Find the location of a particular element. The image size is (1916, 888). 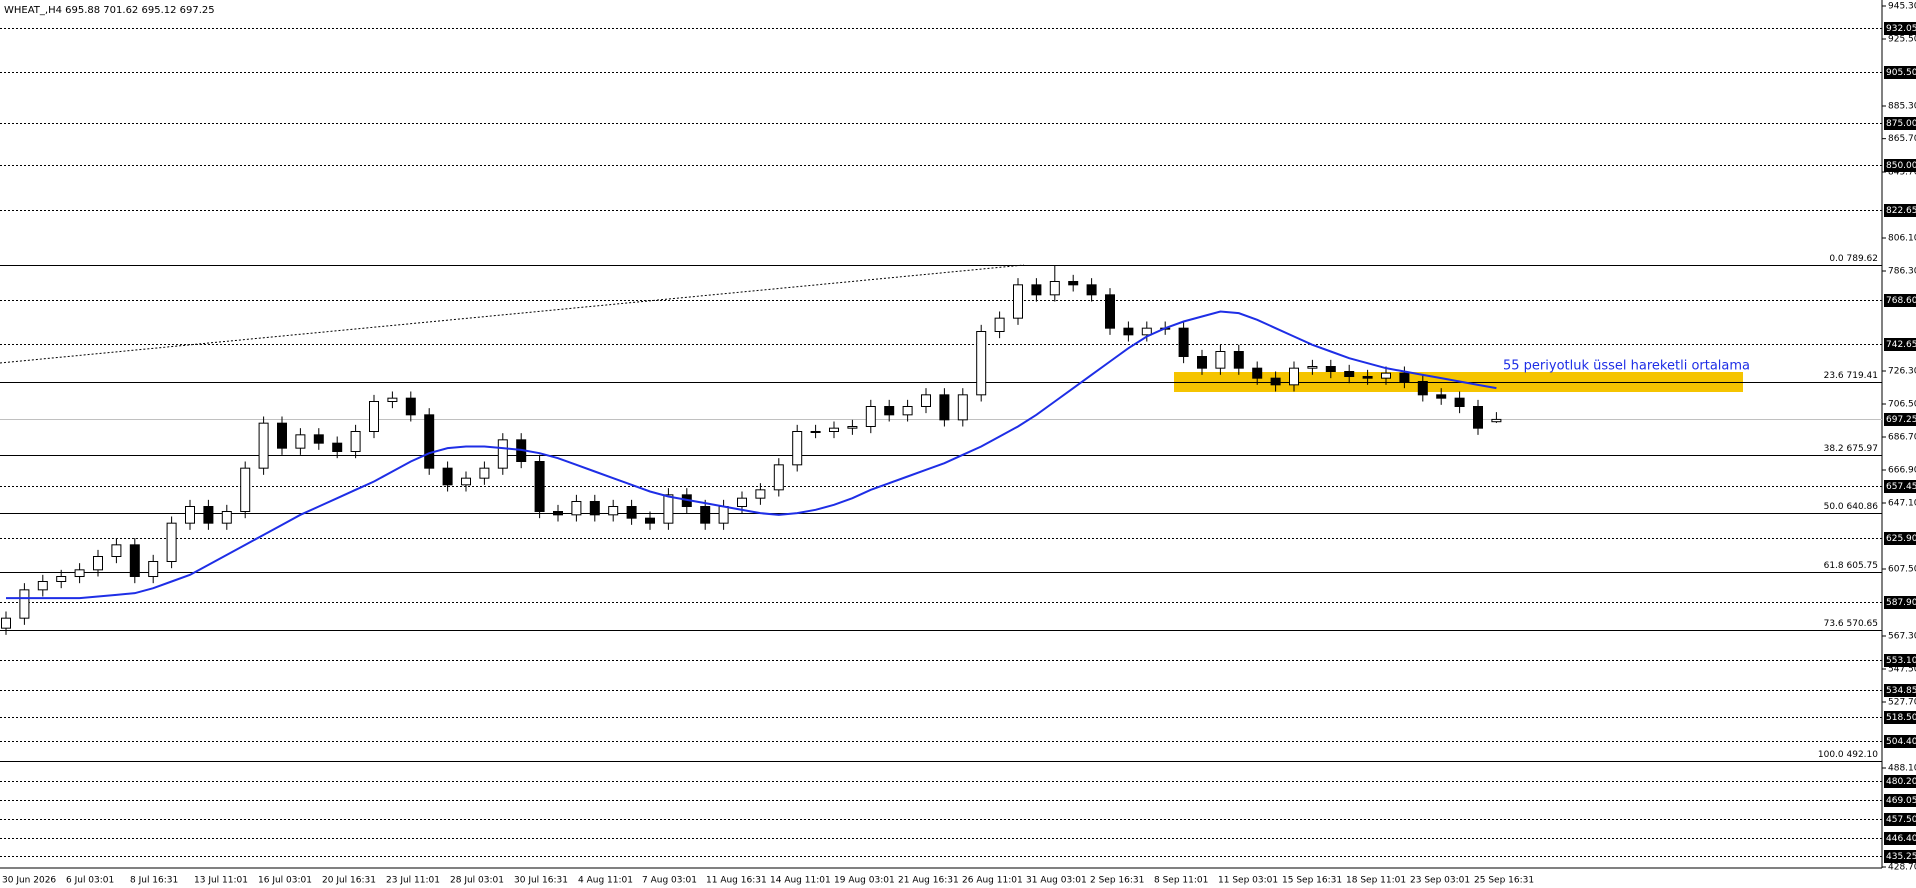

y-tick-label: 666.90 is located at coordinates (1902, 471).